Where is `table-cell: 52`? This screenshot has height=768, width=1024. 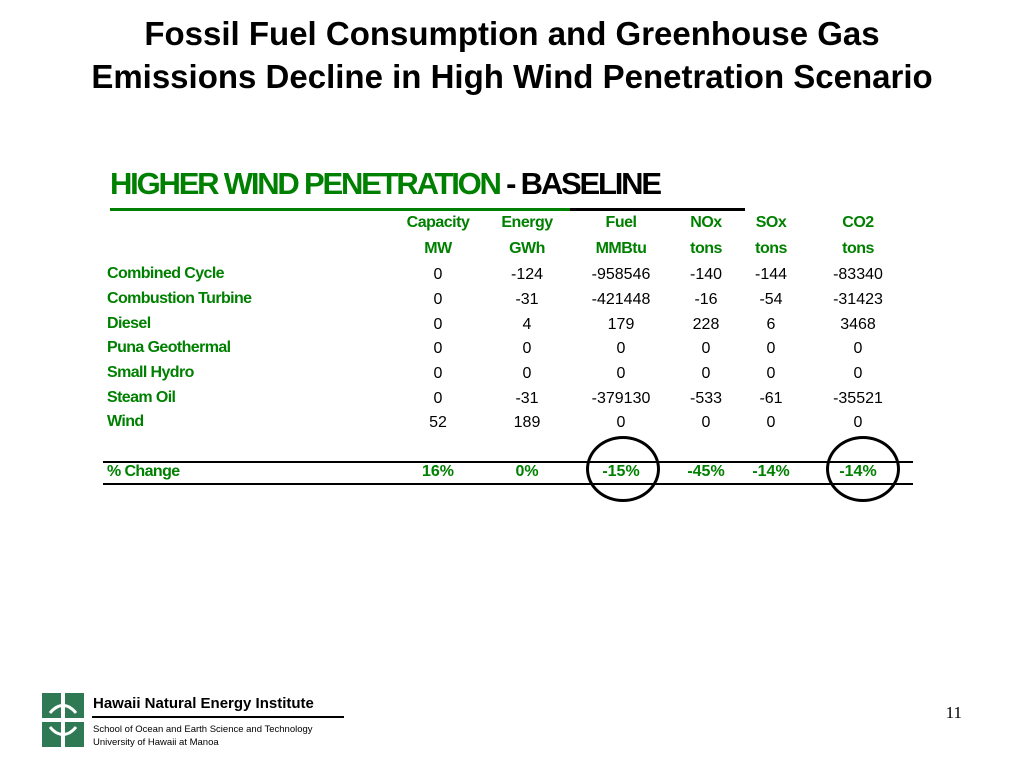
table-cell: 52 is located at coordinates (438, 422).